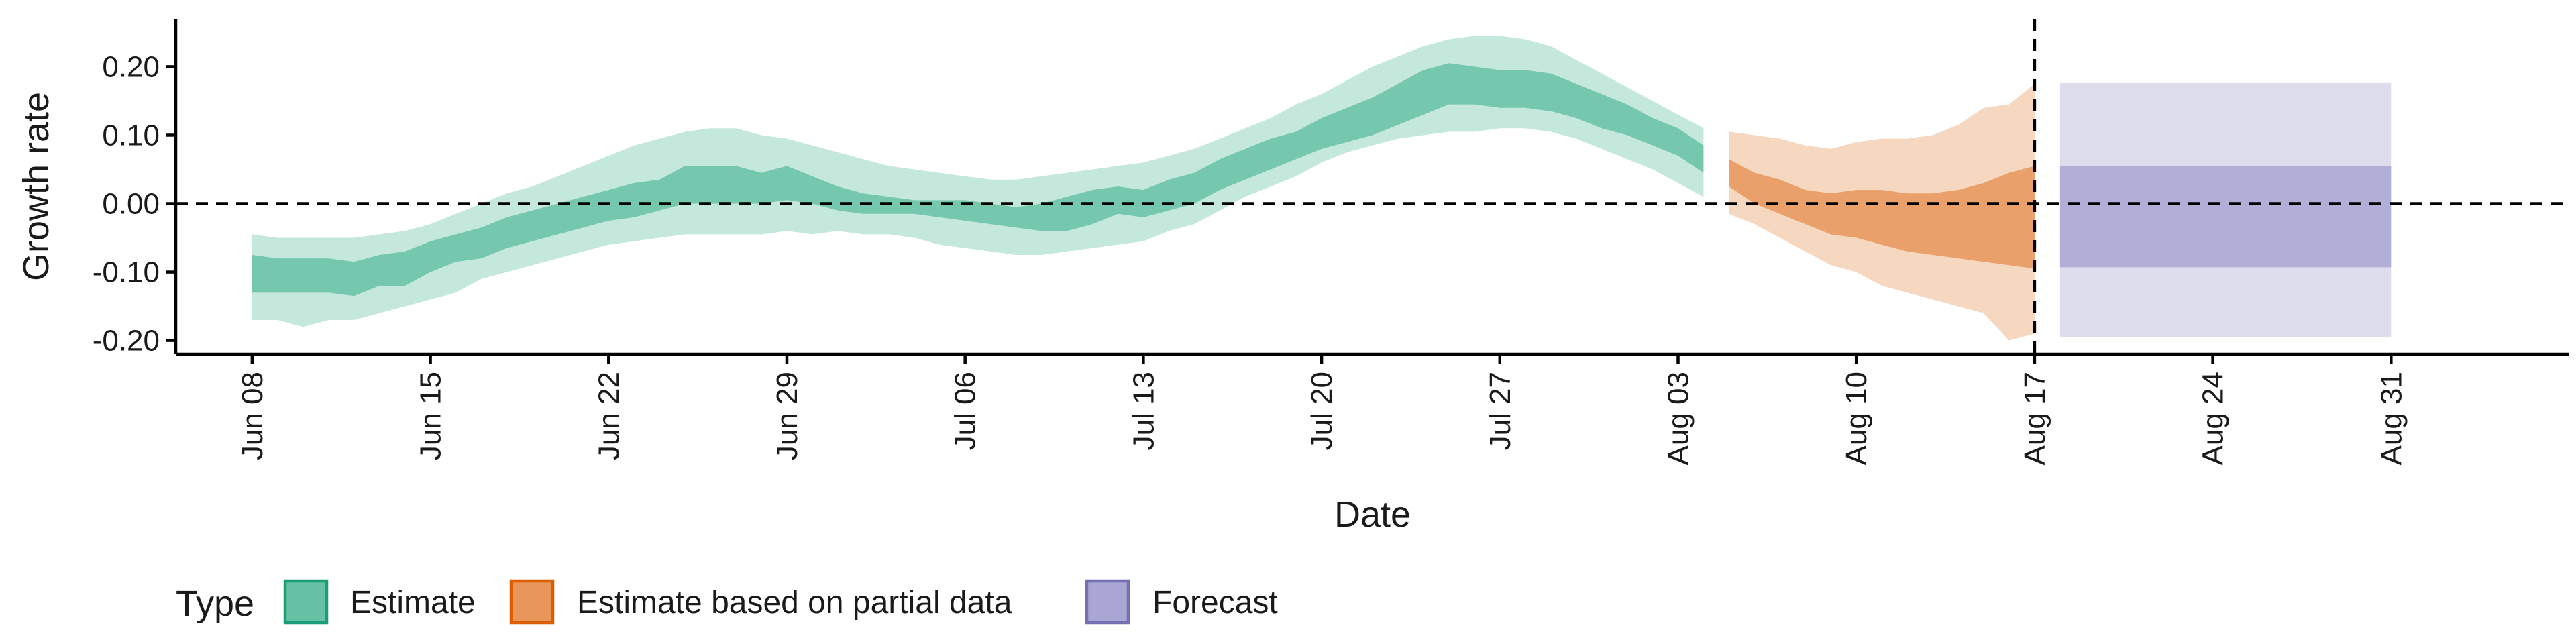  I want to click on x-tick-label: Aug 31, so click(2391, 418).